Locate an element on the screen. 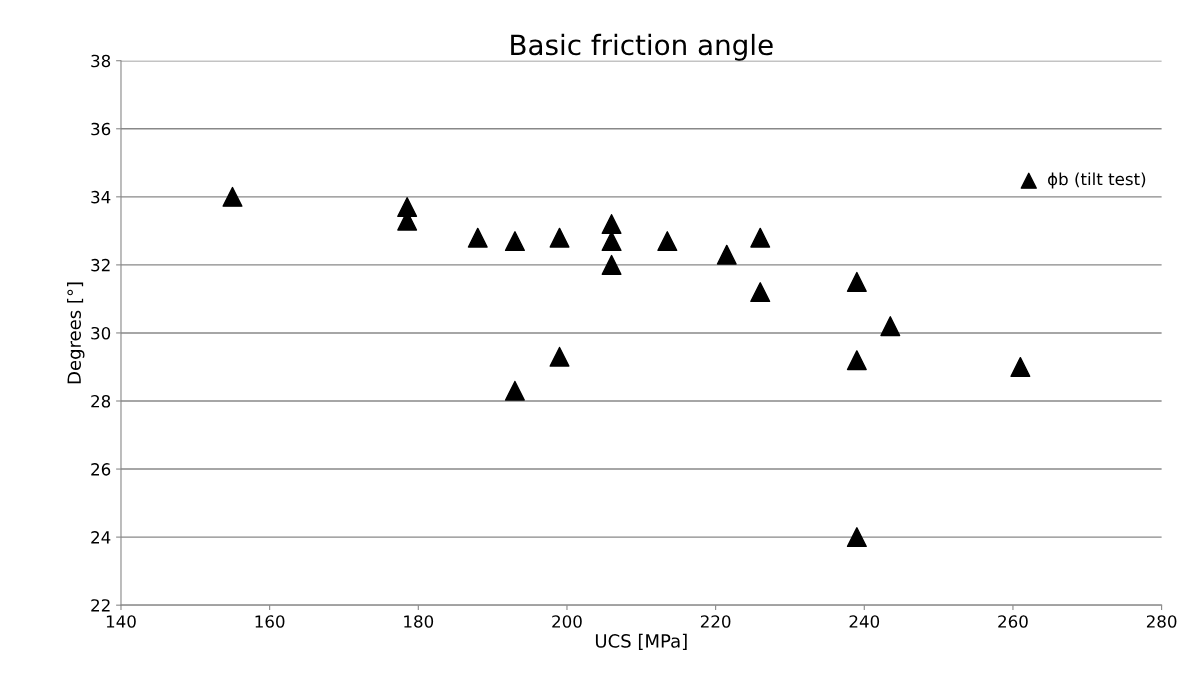 Image resolution: width=1192 pixels, height=698 pixels. x-tick-label: 280 is located at coordinates (1161, 621).